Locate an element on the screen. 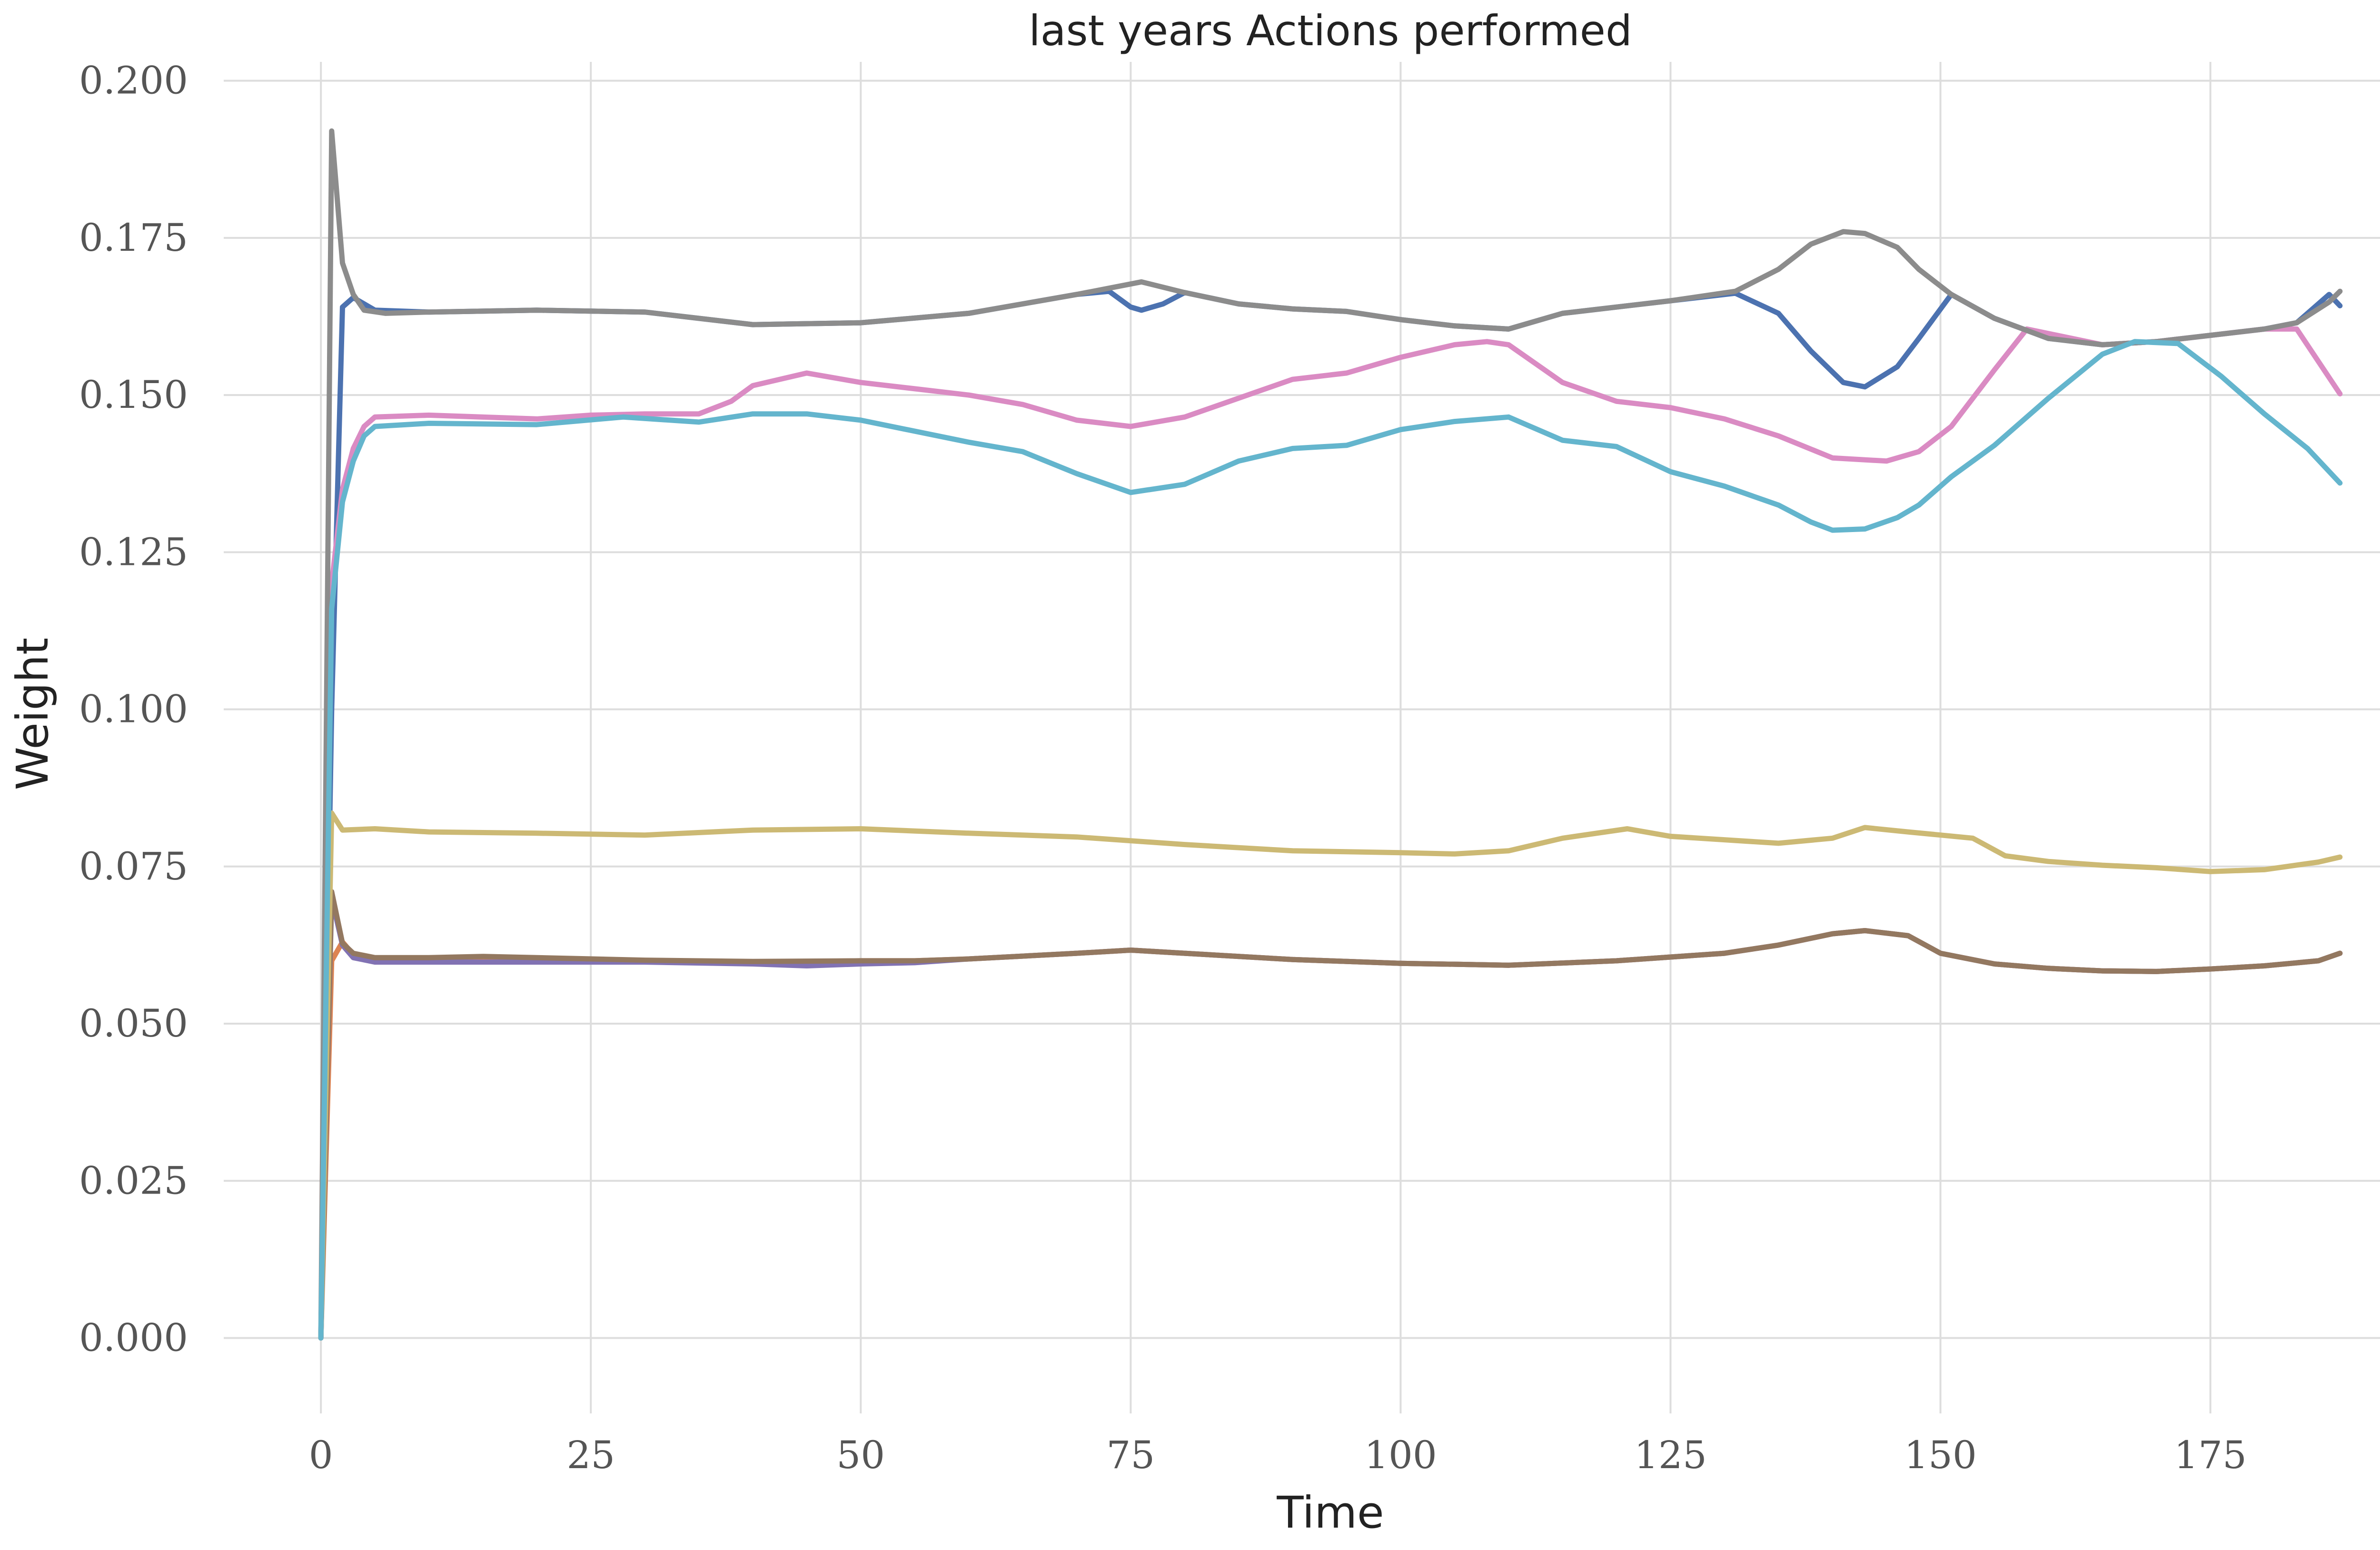 This screenshot has height=1550, width=2380. x-tick-label: 175 is located at coordinates (2210, 1455).